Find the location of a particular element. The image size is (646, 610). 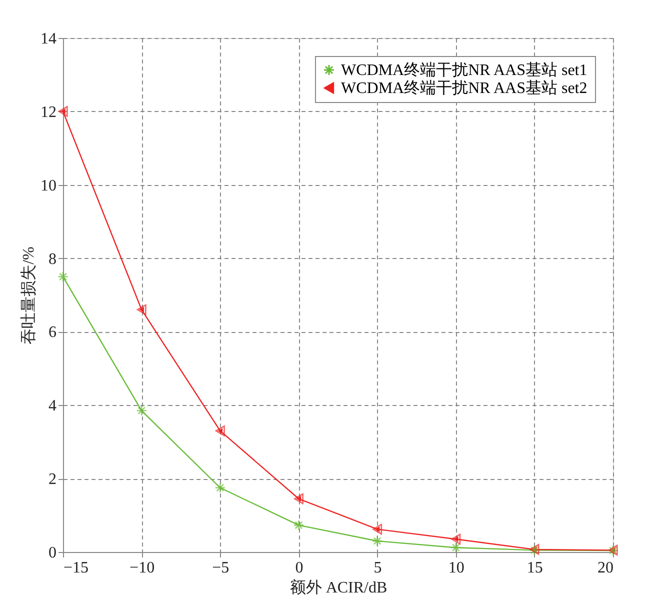

x-tick-label: 5 is located at coordinates (378, 568).